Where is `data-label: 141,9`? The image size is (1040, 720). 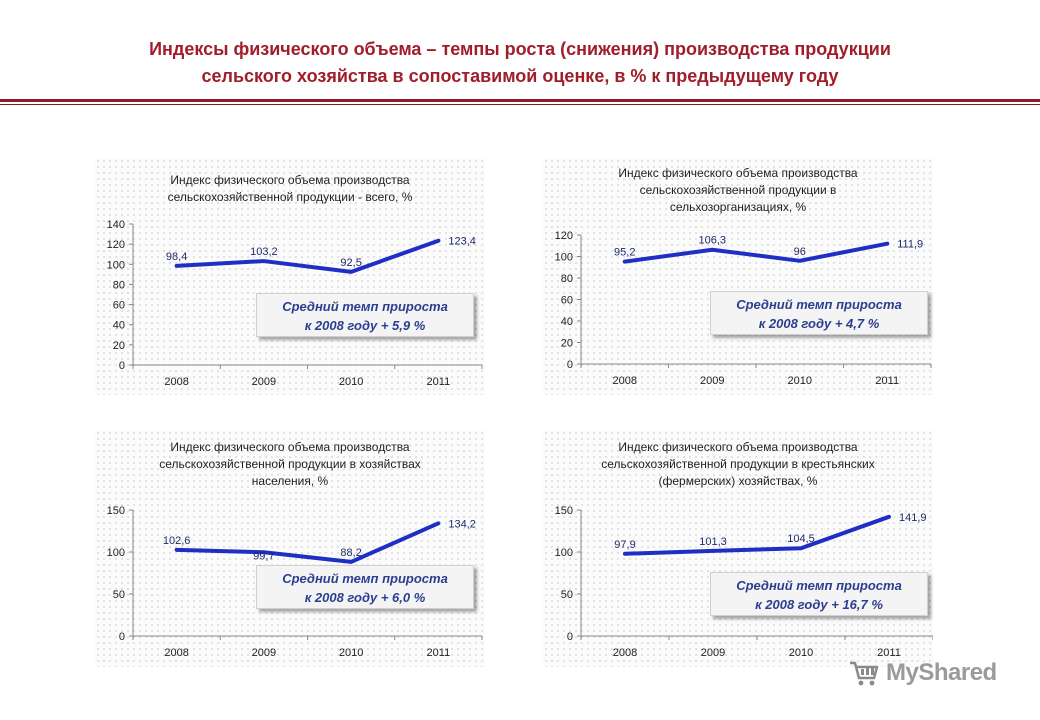 data-label: 141,9 is located at coordinates (913, 518).